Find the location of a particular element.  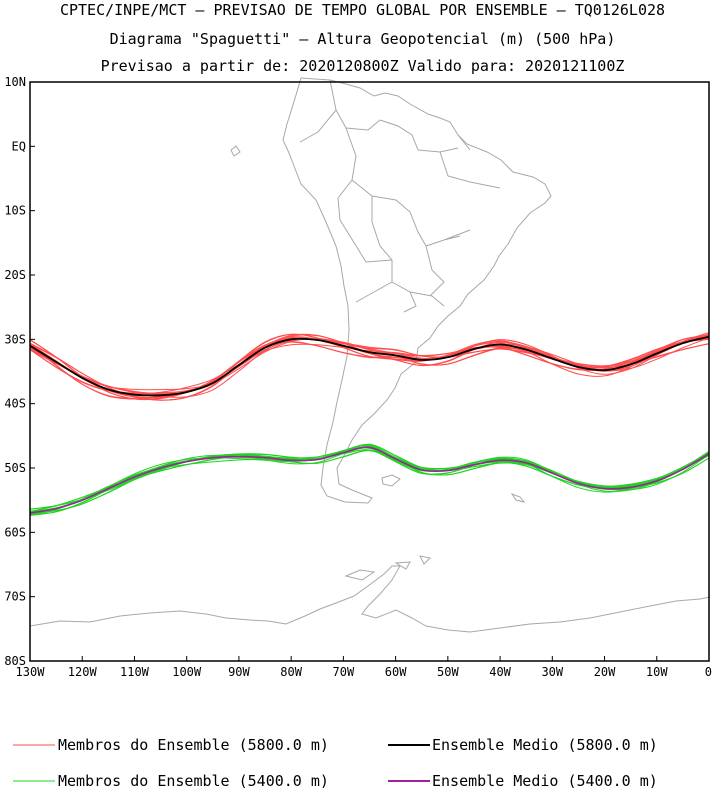

lon-tick-label: 20W is located at coordinates (605, 672).